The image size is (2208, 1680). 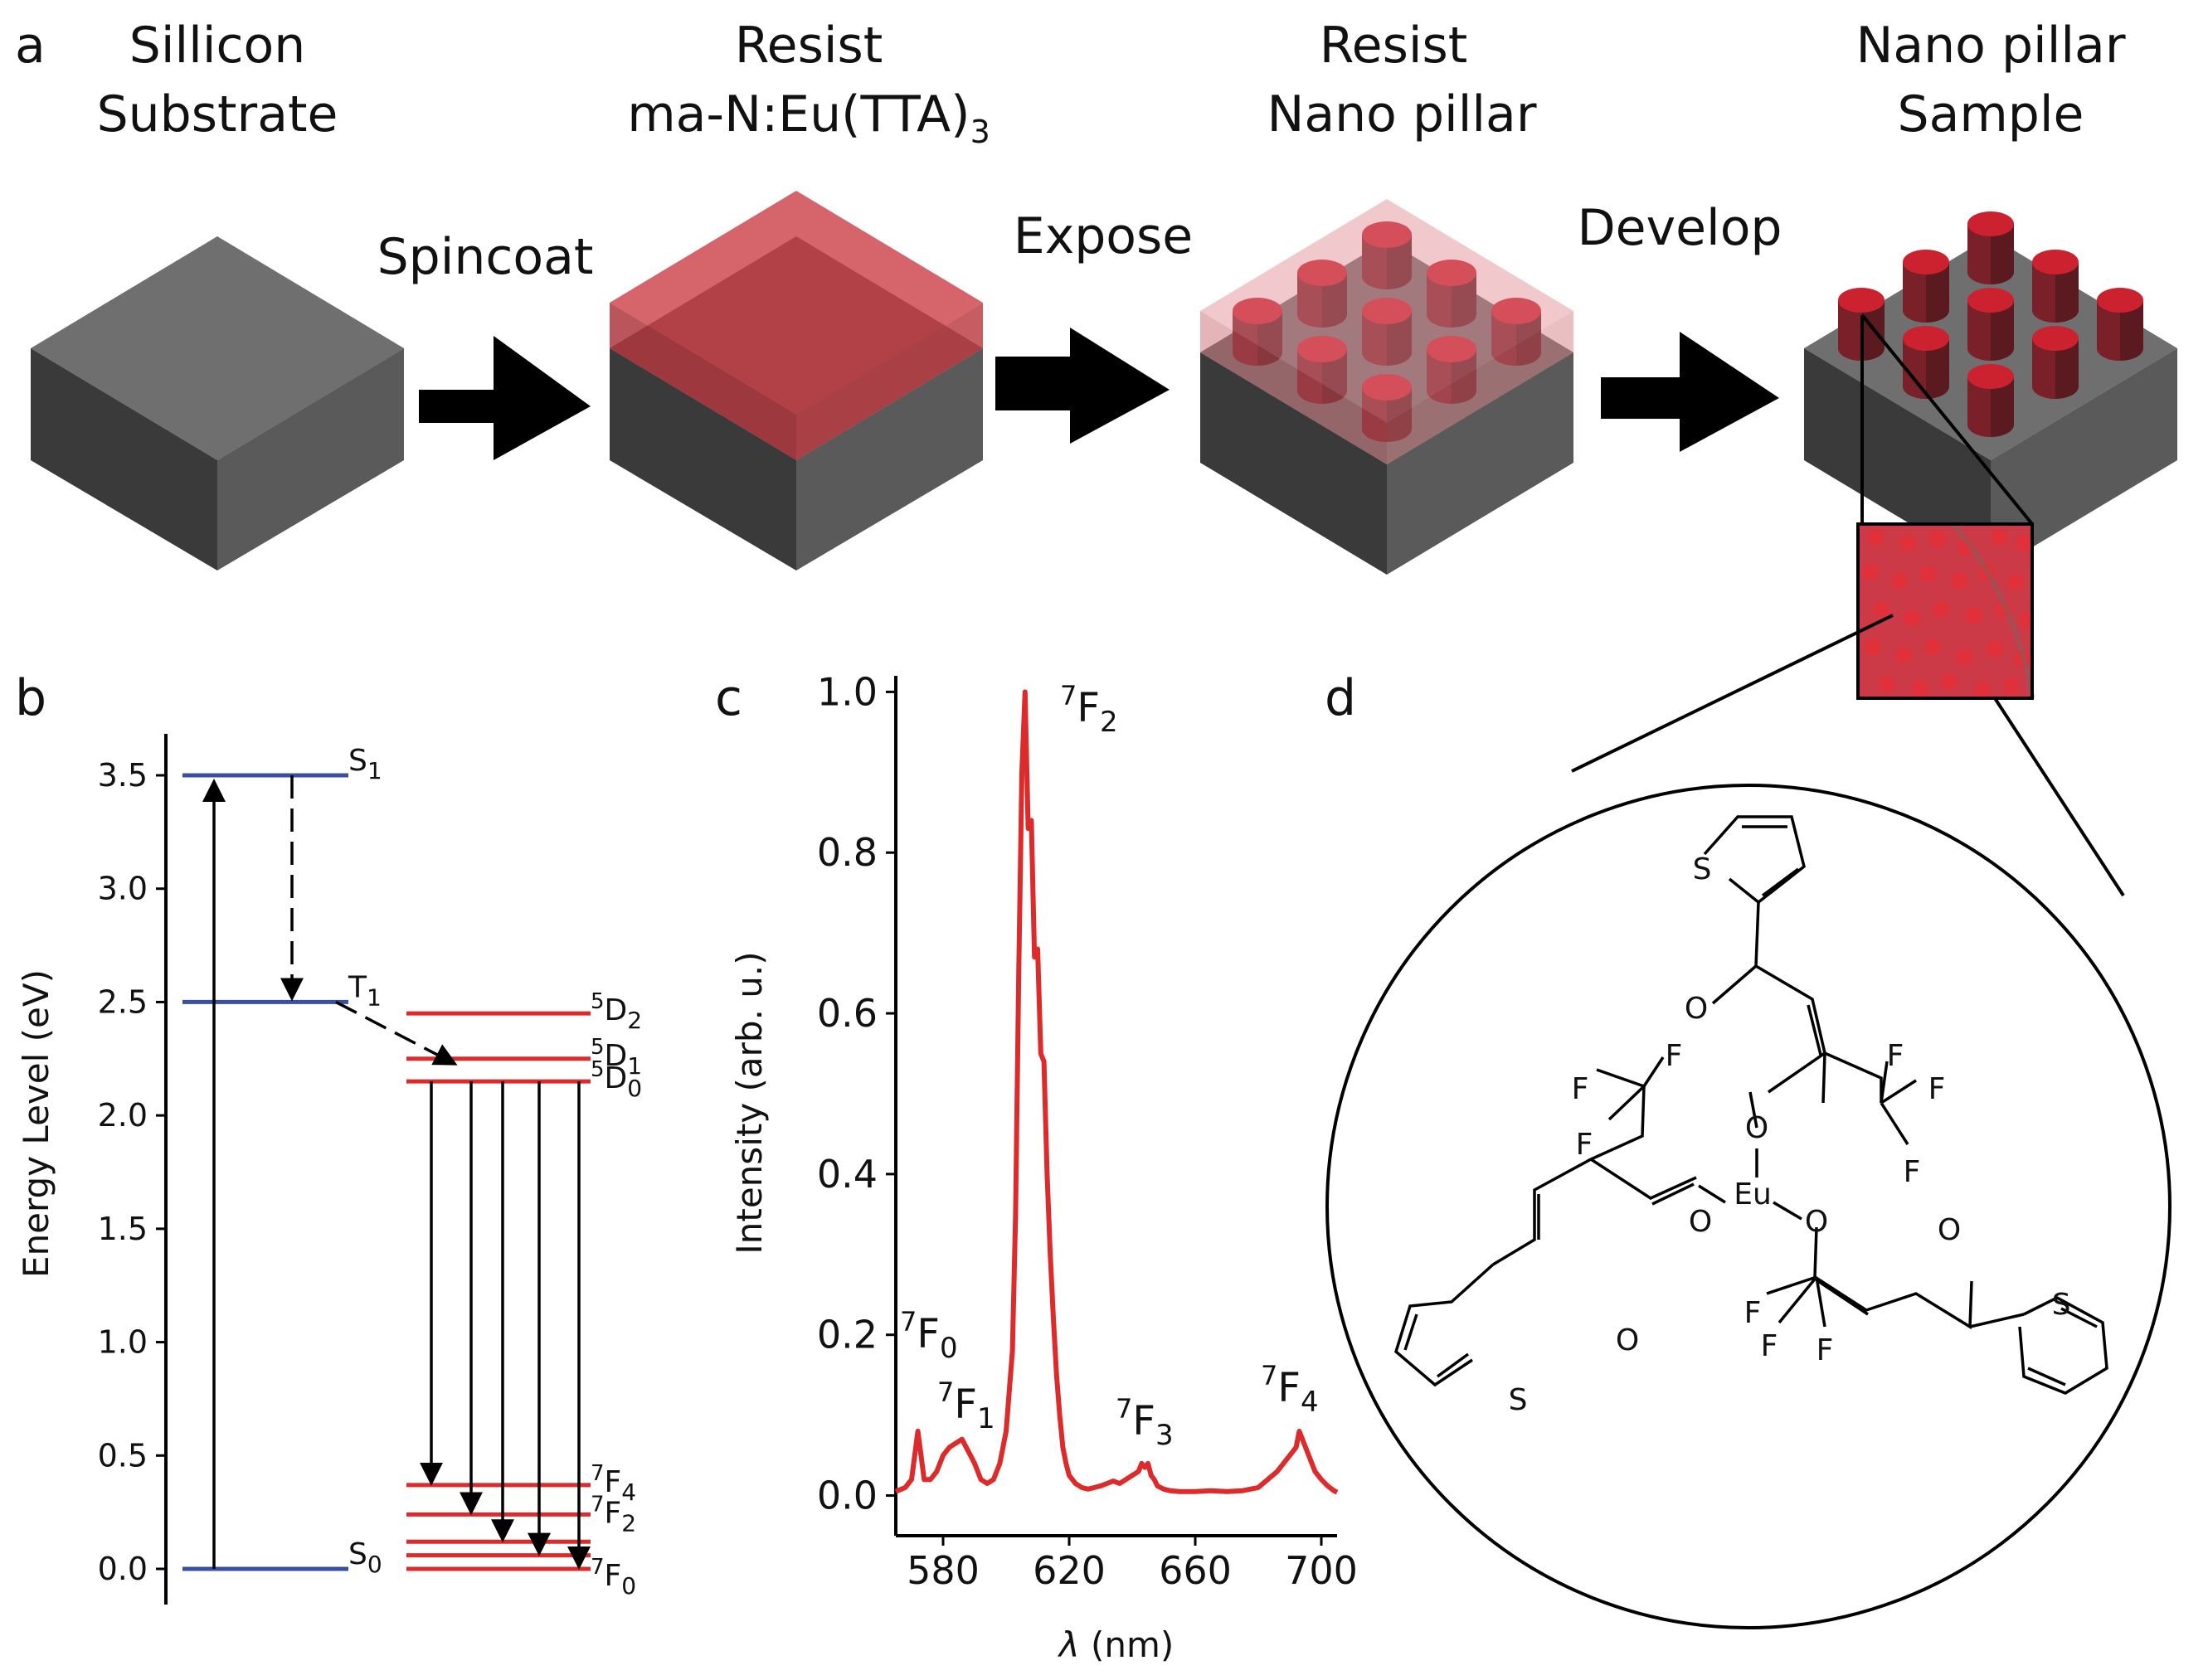 I want to click on energy-tick-label: 3.0, so click(x=123, y=889).